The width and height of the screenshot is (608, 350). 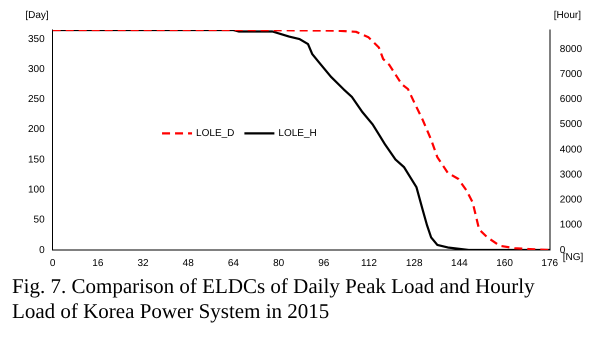 What do you see at coordinates (571, 200) in the screenshot?
I see `y2-tick-label: 2000` at bounding box center [571, 200].